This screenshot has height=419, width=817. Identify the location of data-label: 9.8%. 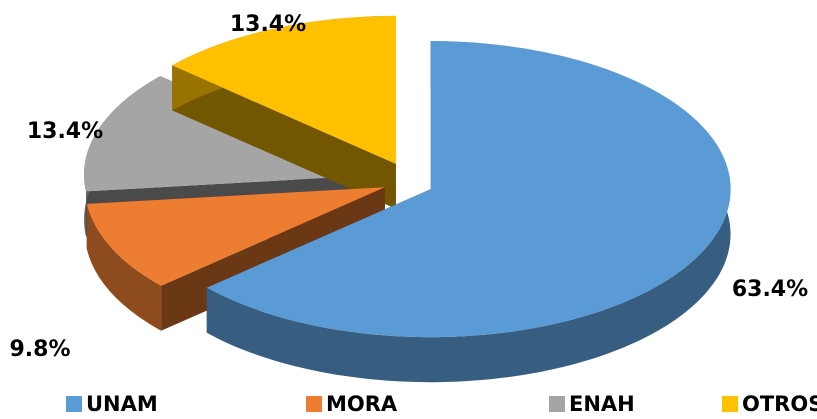
(39, 349).